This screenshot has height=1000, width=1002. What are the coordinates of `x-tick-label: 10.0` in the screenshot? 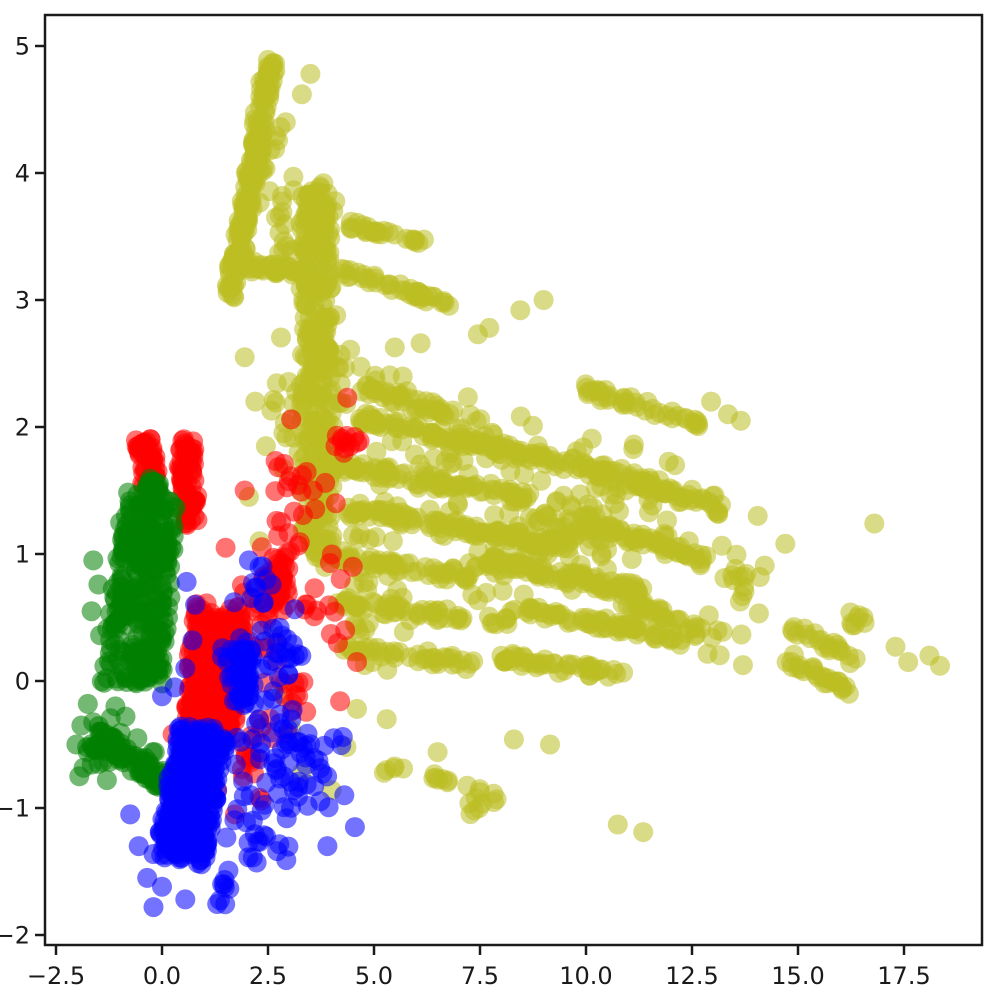 It's located at (585, 976).